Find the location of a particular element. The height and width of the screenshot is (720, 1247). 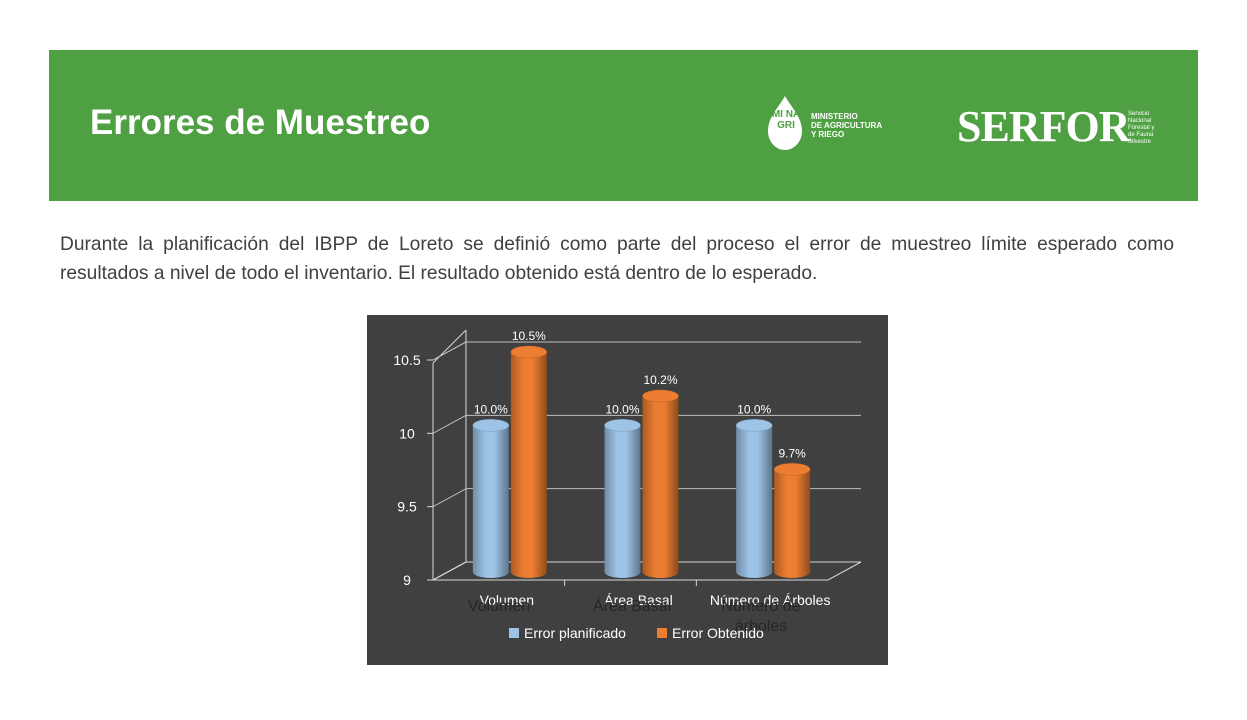

page-title: Errores de Muestreo is located at coordinates (260, 122).